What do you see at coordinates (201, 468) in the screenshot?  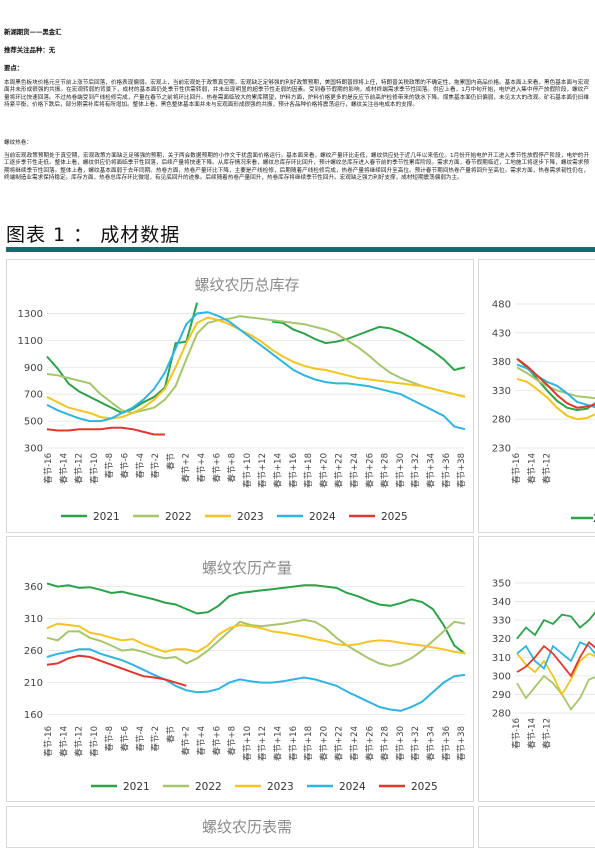 I see `x-tick-label: 春节+4` at bounding box center [201, 468].